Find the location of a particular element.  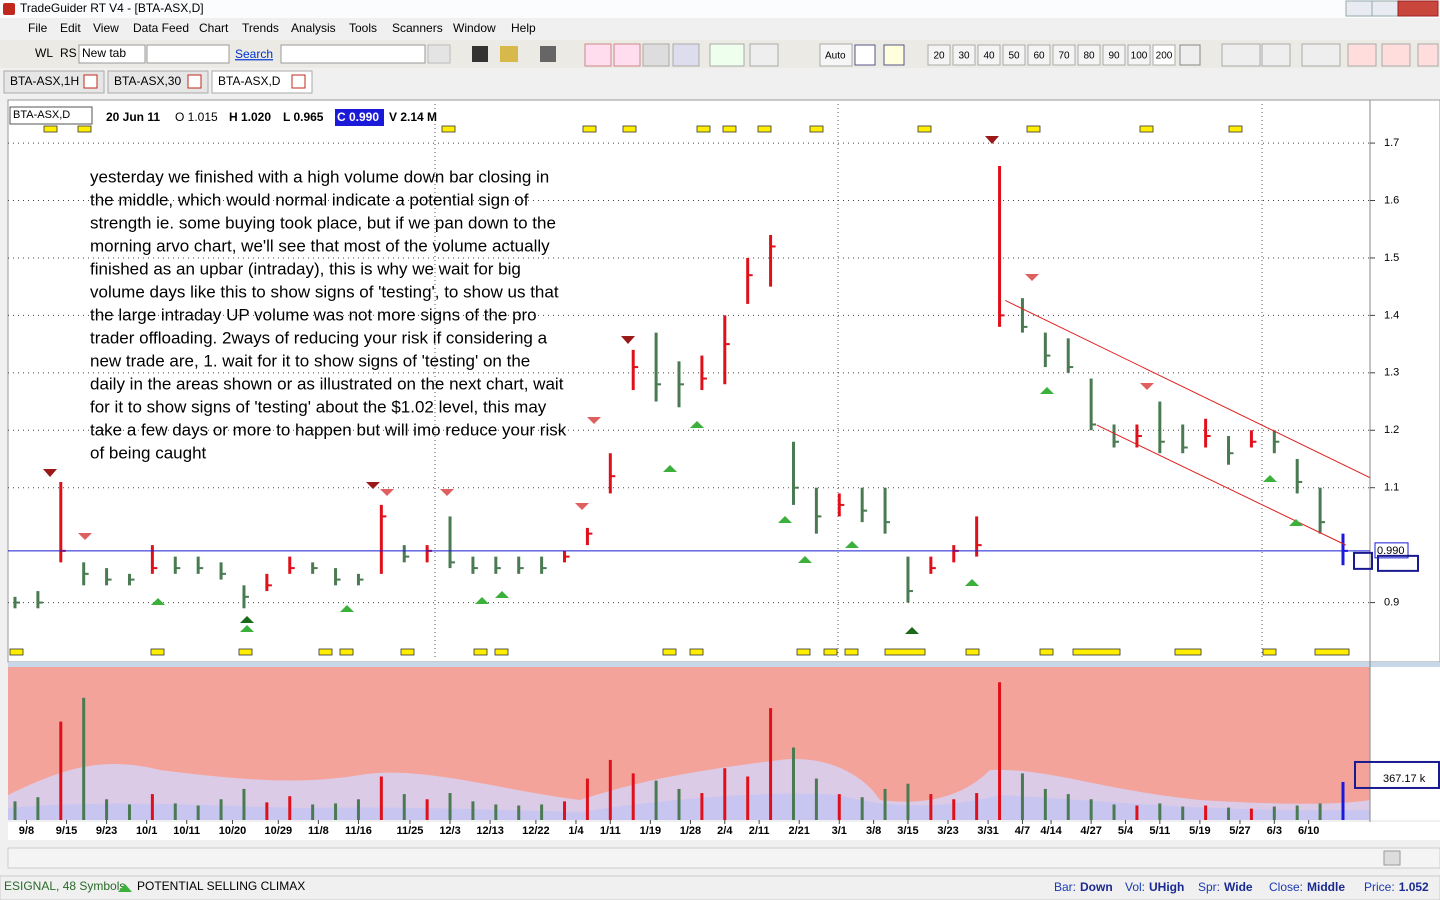

new-tab-box is located at coordinates (112, 54).